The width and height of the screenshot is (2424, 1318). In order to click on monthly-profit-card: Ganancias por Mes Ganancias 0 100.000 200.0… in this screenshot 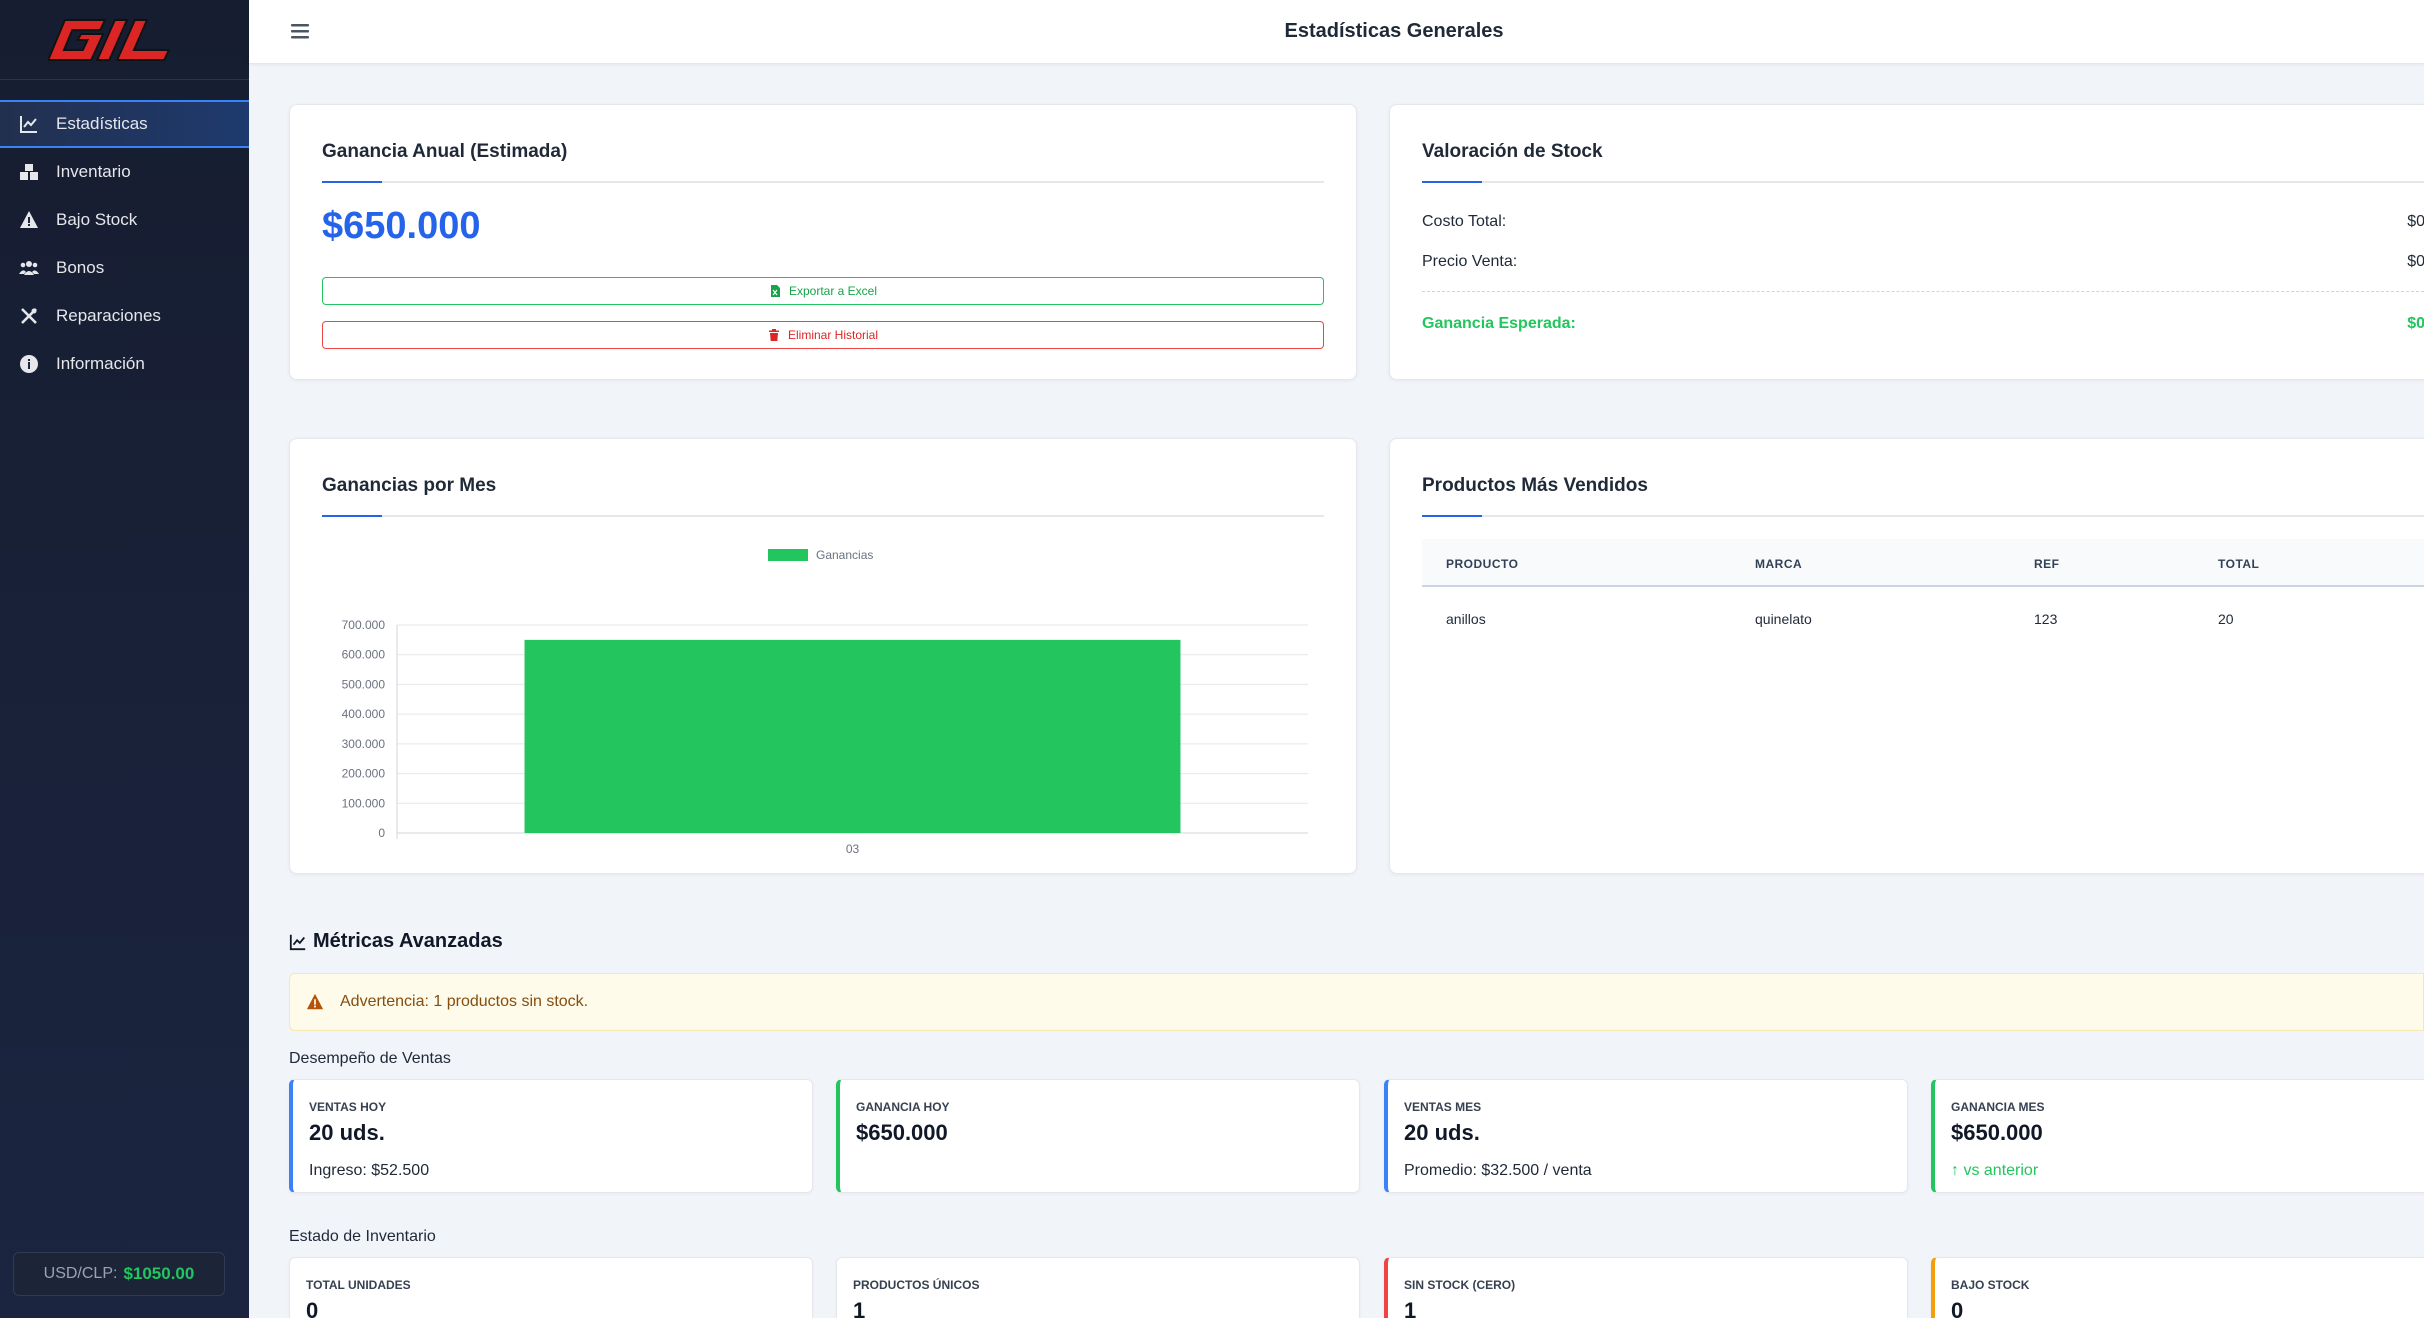, I will do `click(823, 656)`.